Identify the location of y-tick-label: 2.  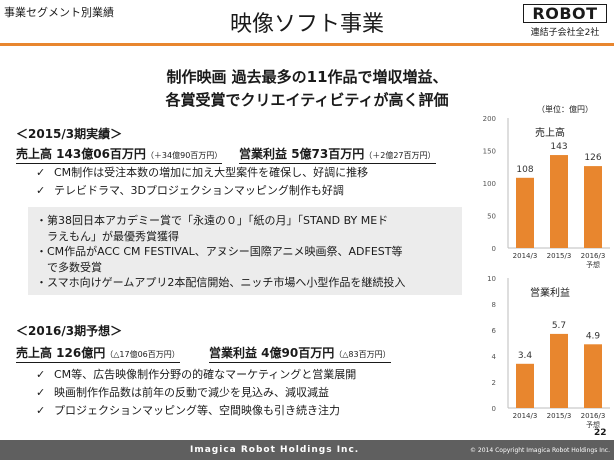
(494, 383).